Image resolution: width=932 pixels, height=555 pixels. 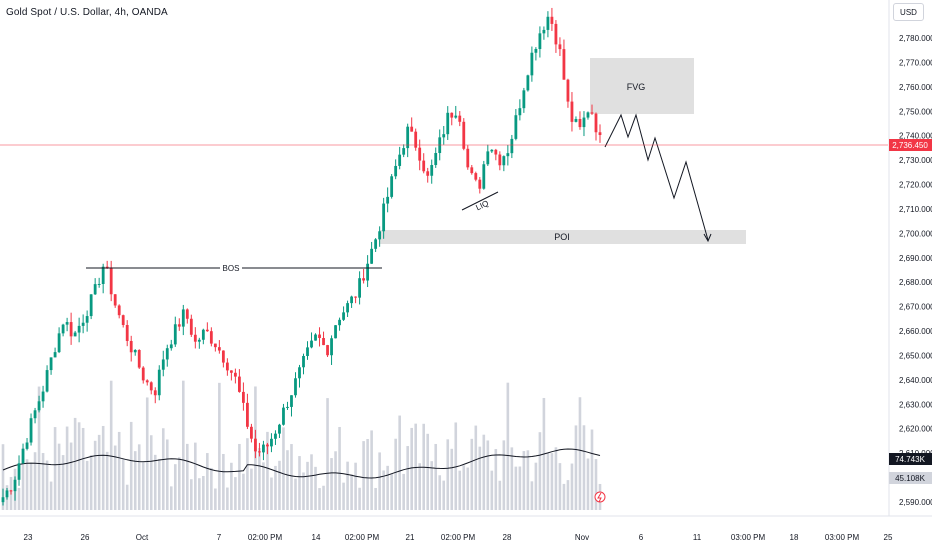 I want to click on time-tick-label: 11, so click(x=697, y=537).